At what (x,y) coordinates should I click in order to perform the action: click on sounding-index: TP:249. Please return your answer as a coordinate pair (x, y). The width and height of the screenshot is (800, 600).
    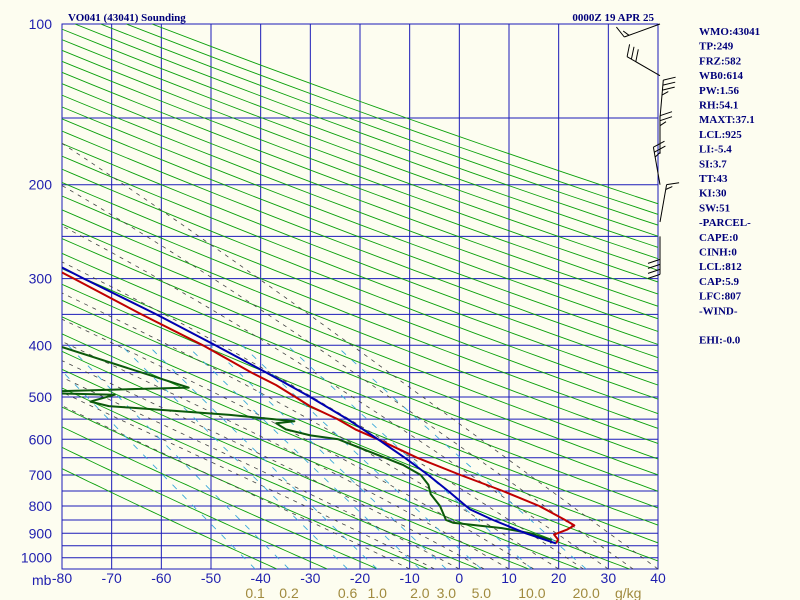
    Looking at the image, I should click on (716, 47).